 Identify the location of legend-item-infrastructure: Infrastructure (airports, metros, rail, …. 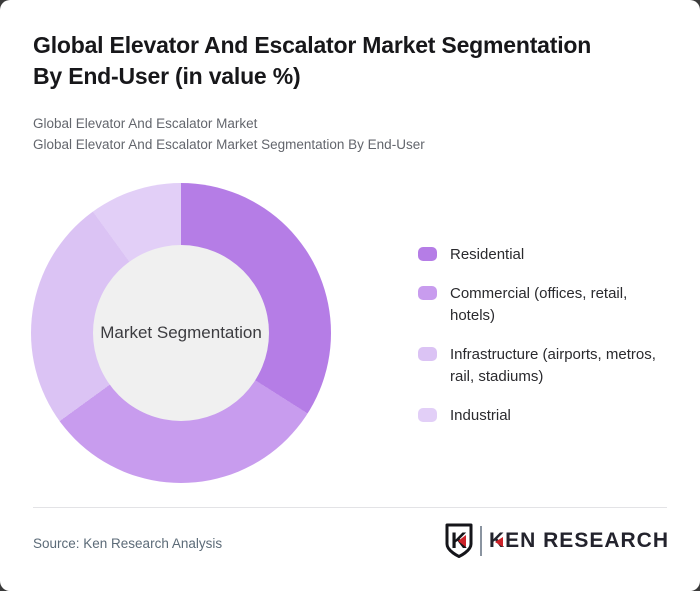
(543, 366).